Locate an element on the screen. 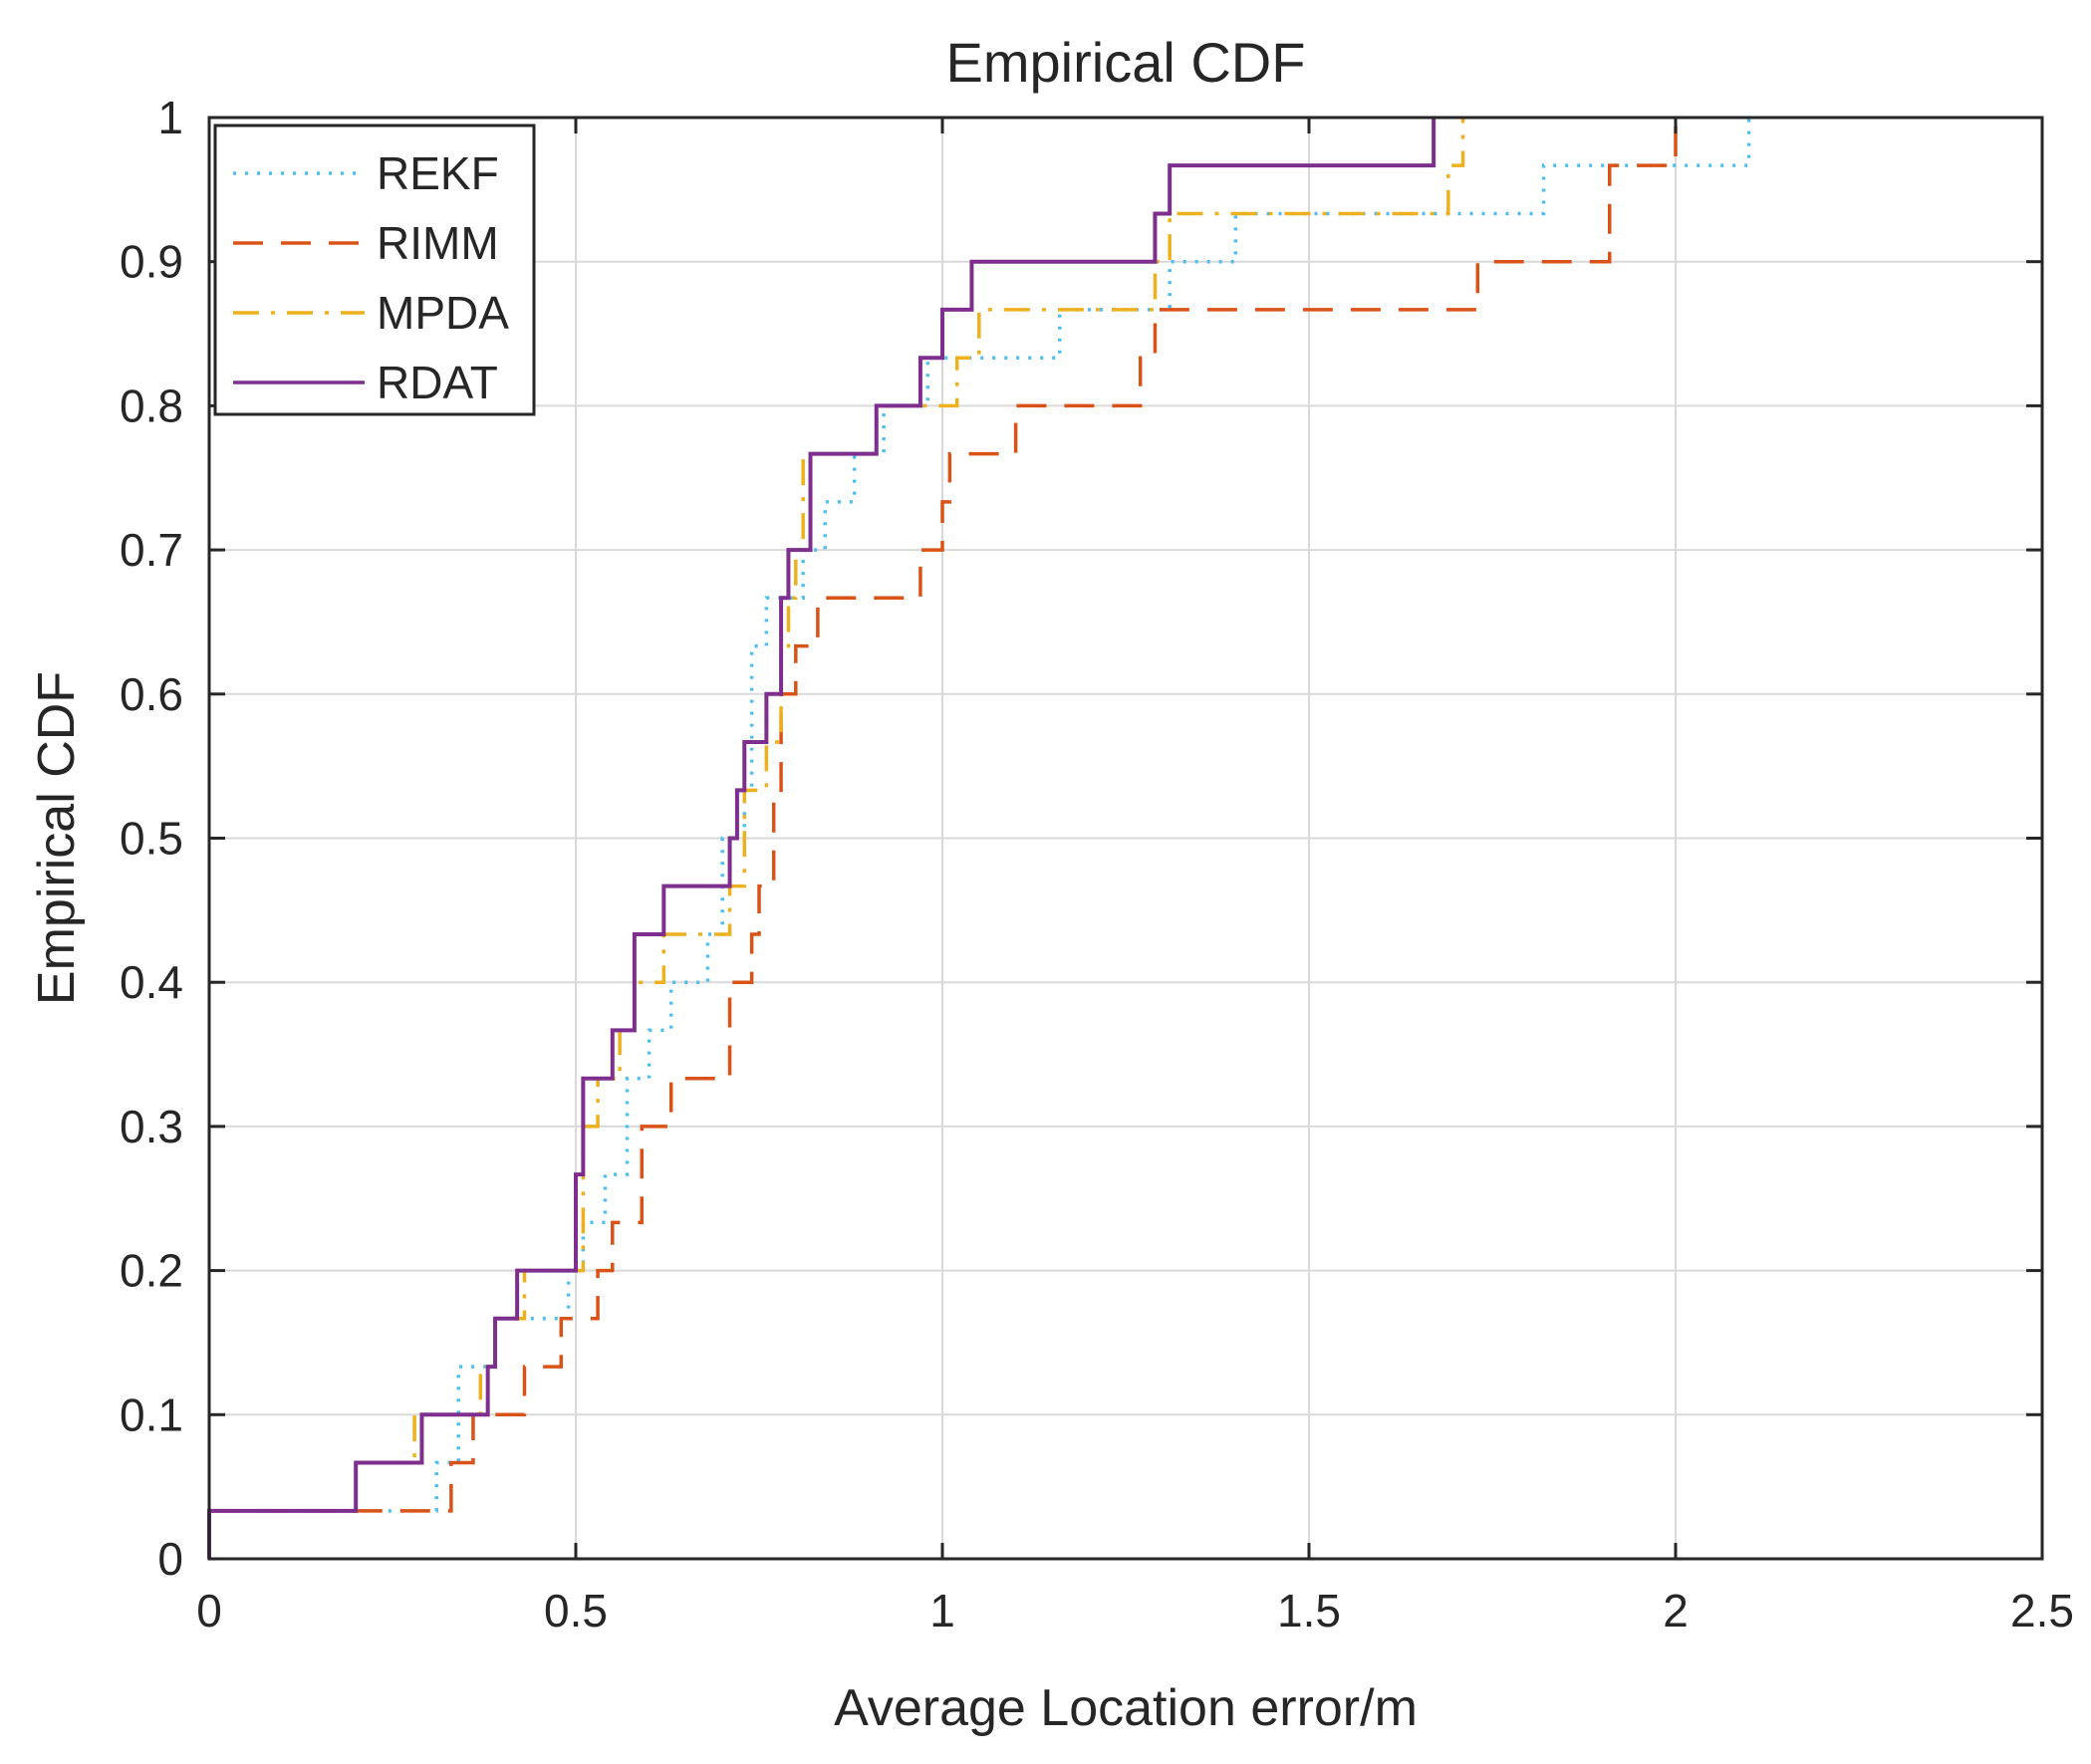  x-tick-label: 1 is located at coordinates (942, 1611).